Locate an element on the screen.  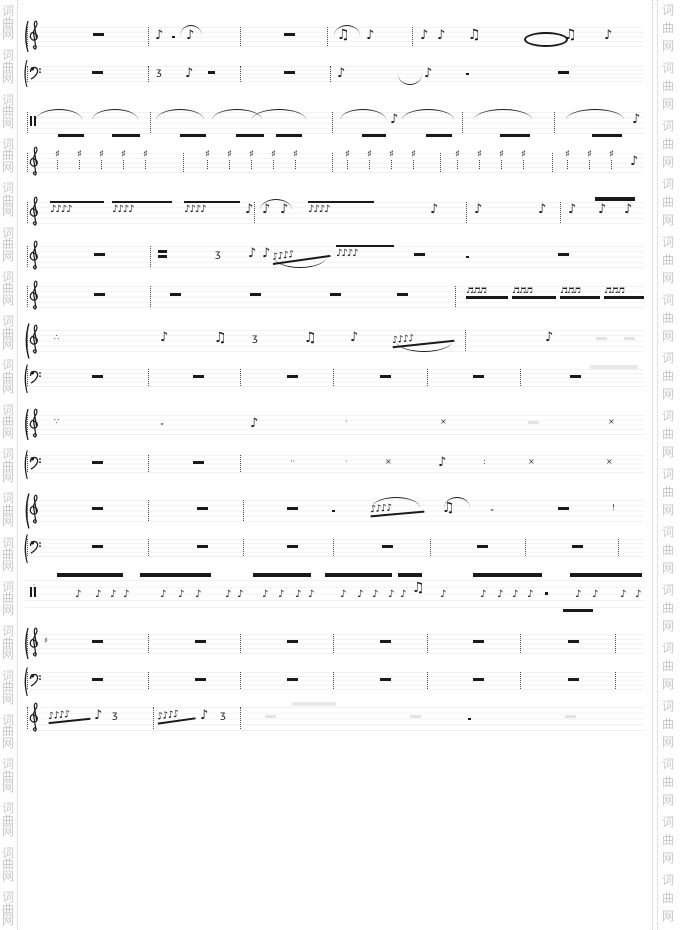
staff-system-7: ♬♬♬ ♬♬♬ ♬♬♬ ♬♬♬ is located at coordinates (340, 297).